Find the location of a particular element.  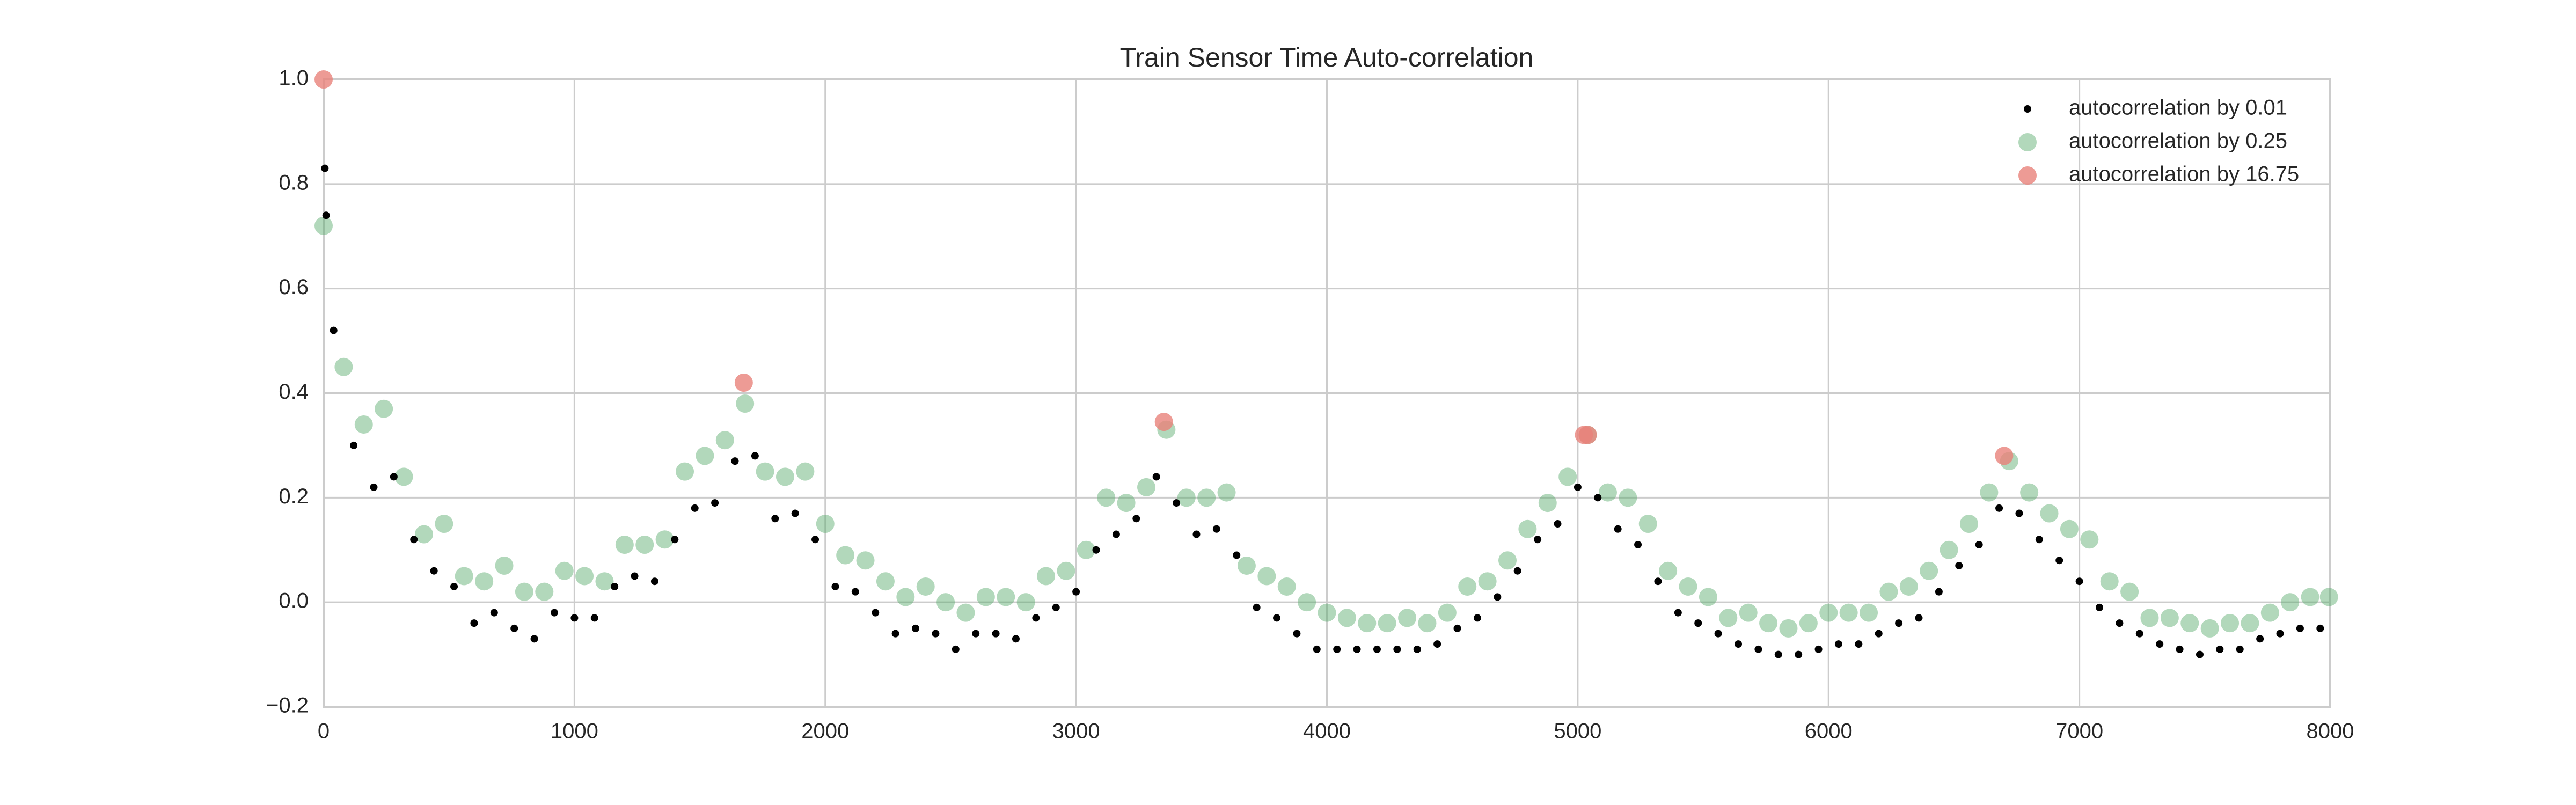

x-tick-label: 1000 is located at coordinates (574, 731).